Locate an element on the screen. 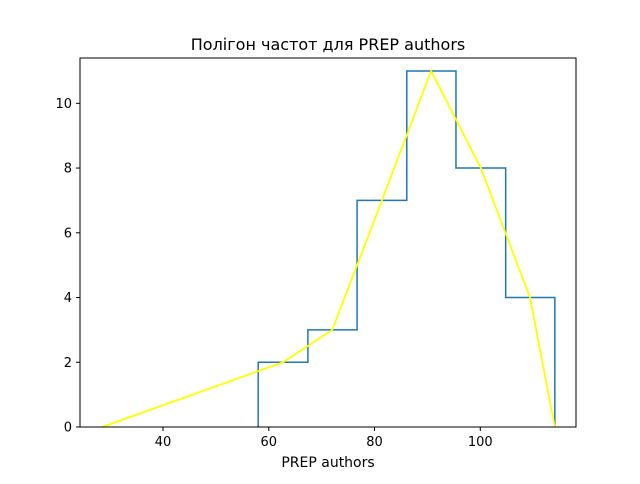 The height and width of the screenshot is (484, 640). x-axis: 40 60 80 100 is located at coordinates (324, 438).